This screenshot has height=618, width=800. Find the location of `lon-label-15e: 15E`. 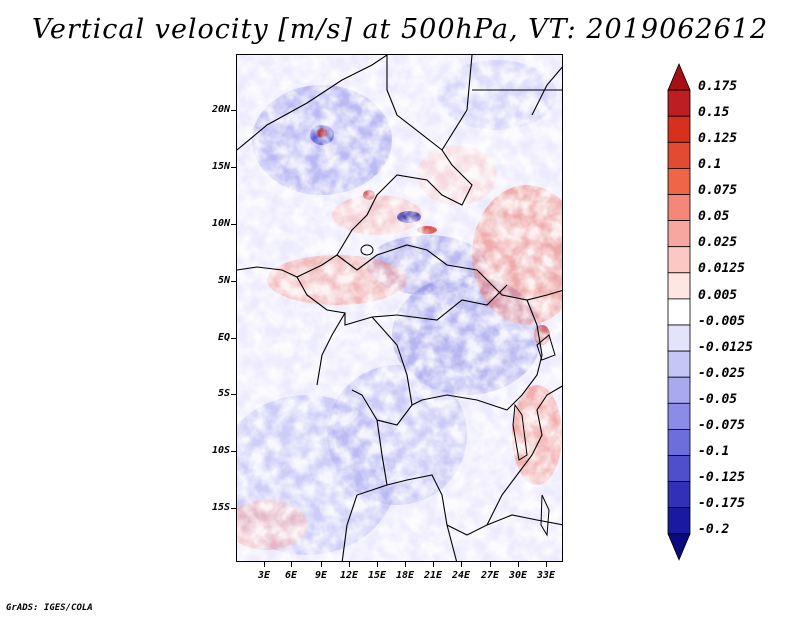

lon-label-15e: 15E is located at coordinates (377, 575).